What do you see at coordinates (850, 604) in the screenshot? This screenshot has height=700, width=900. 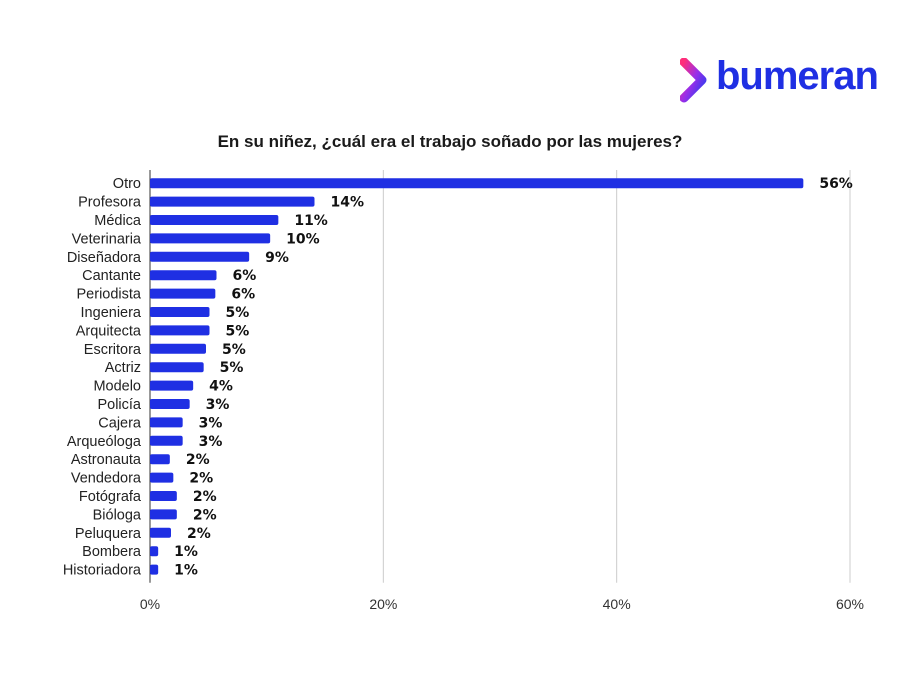 I see `x-tick-label: 60%` at bounding box center [850, 604].